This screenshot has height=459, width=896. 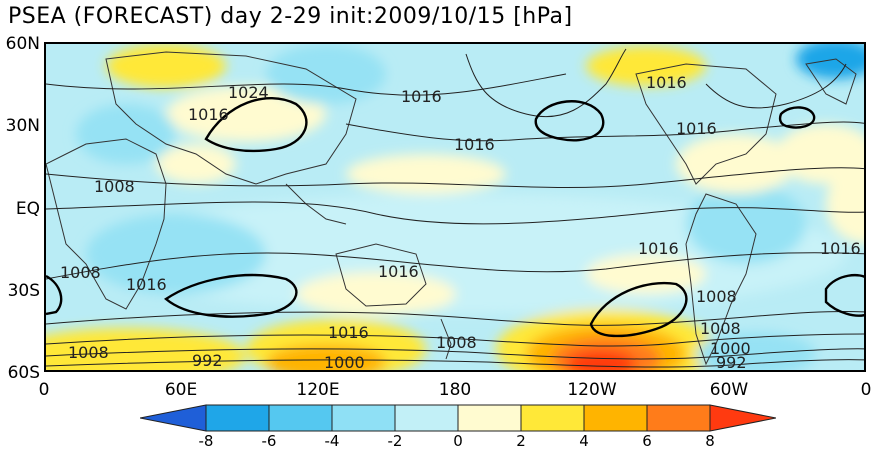 What do you see at coordinates (395, 441) in the screenshot?
I see `colorbar-tick: -2` at bounding box center [395, 441].